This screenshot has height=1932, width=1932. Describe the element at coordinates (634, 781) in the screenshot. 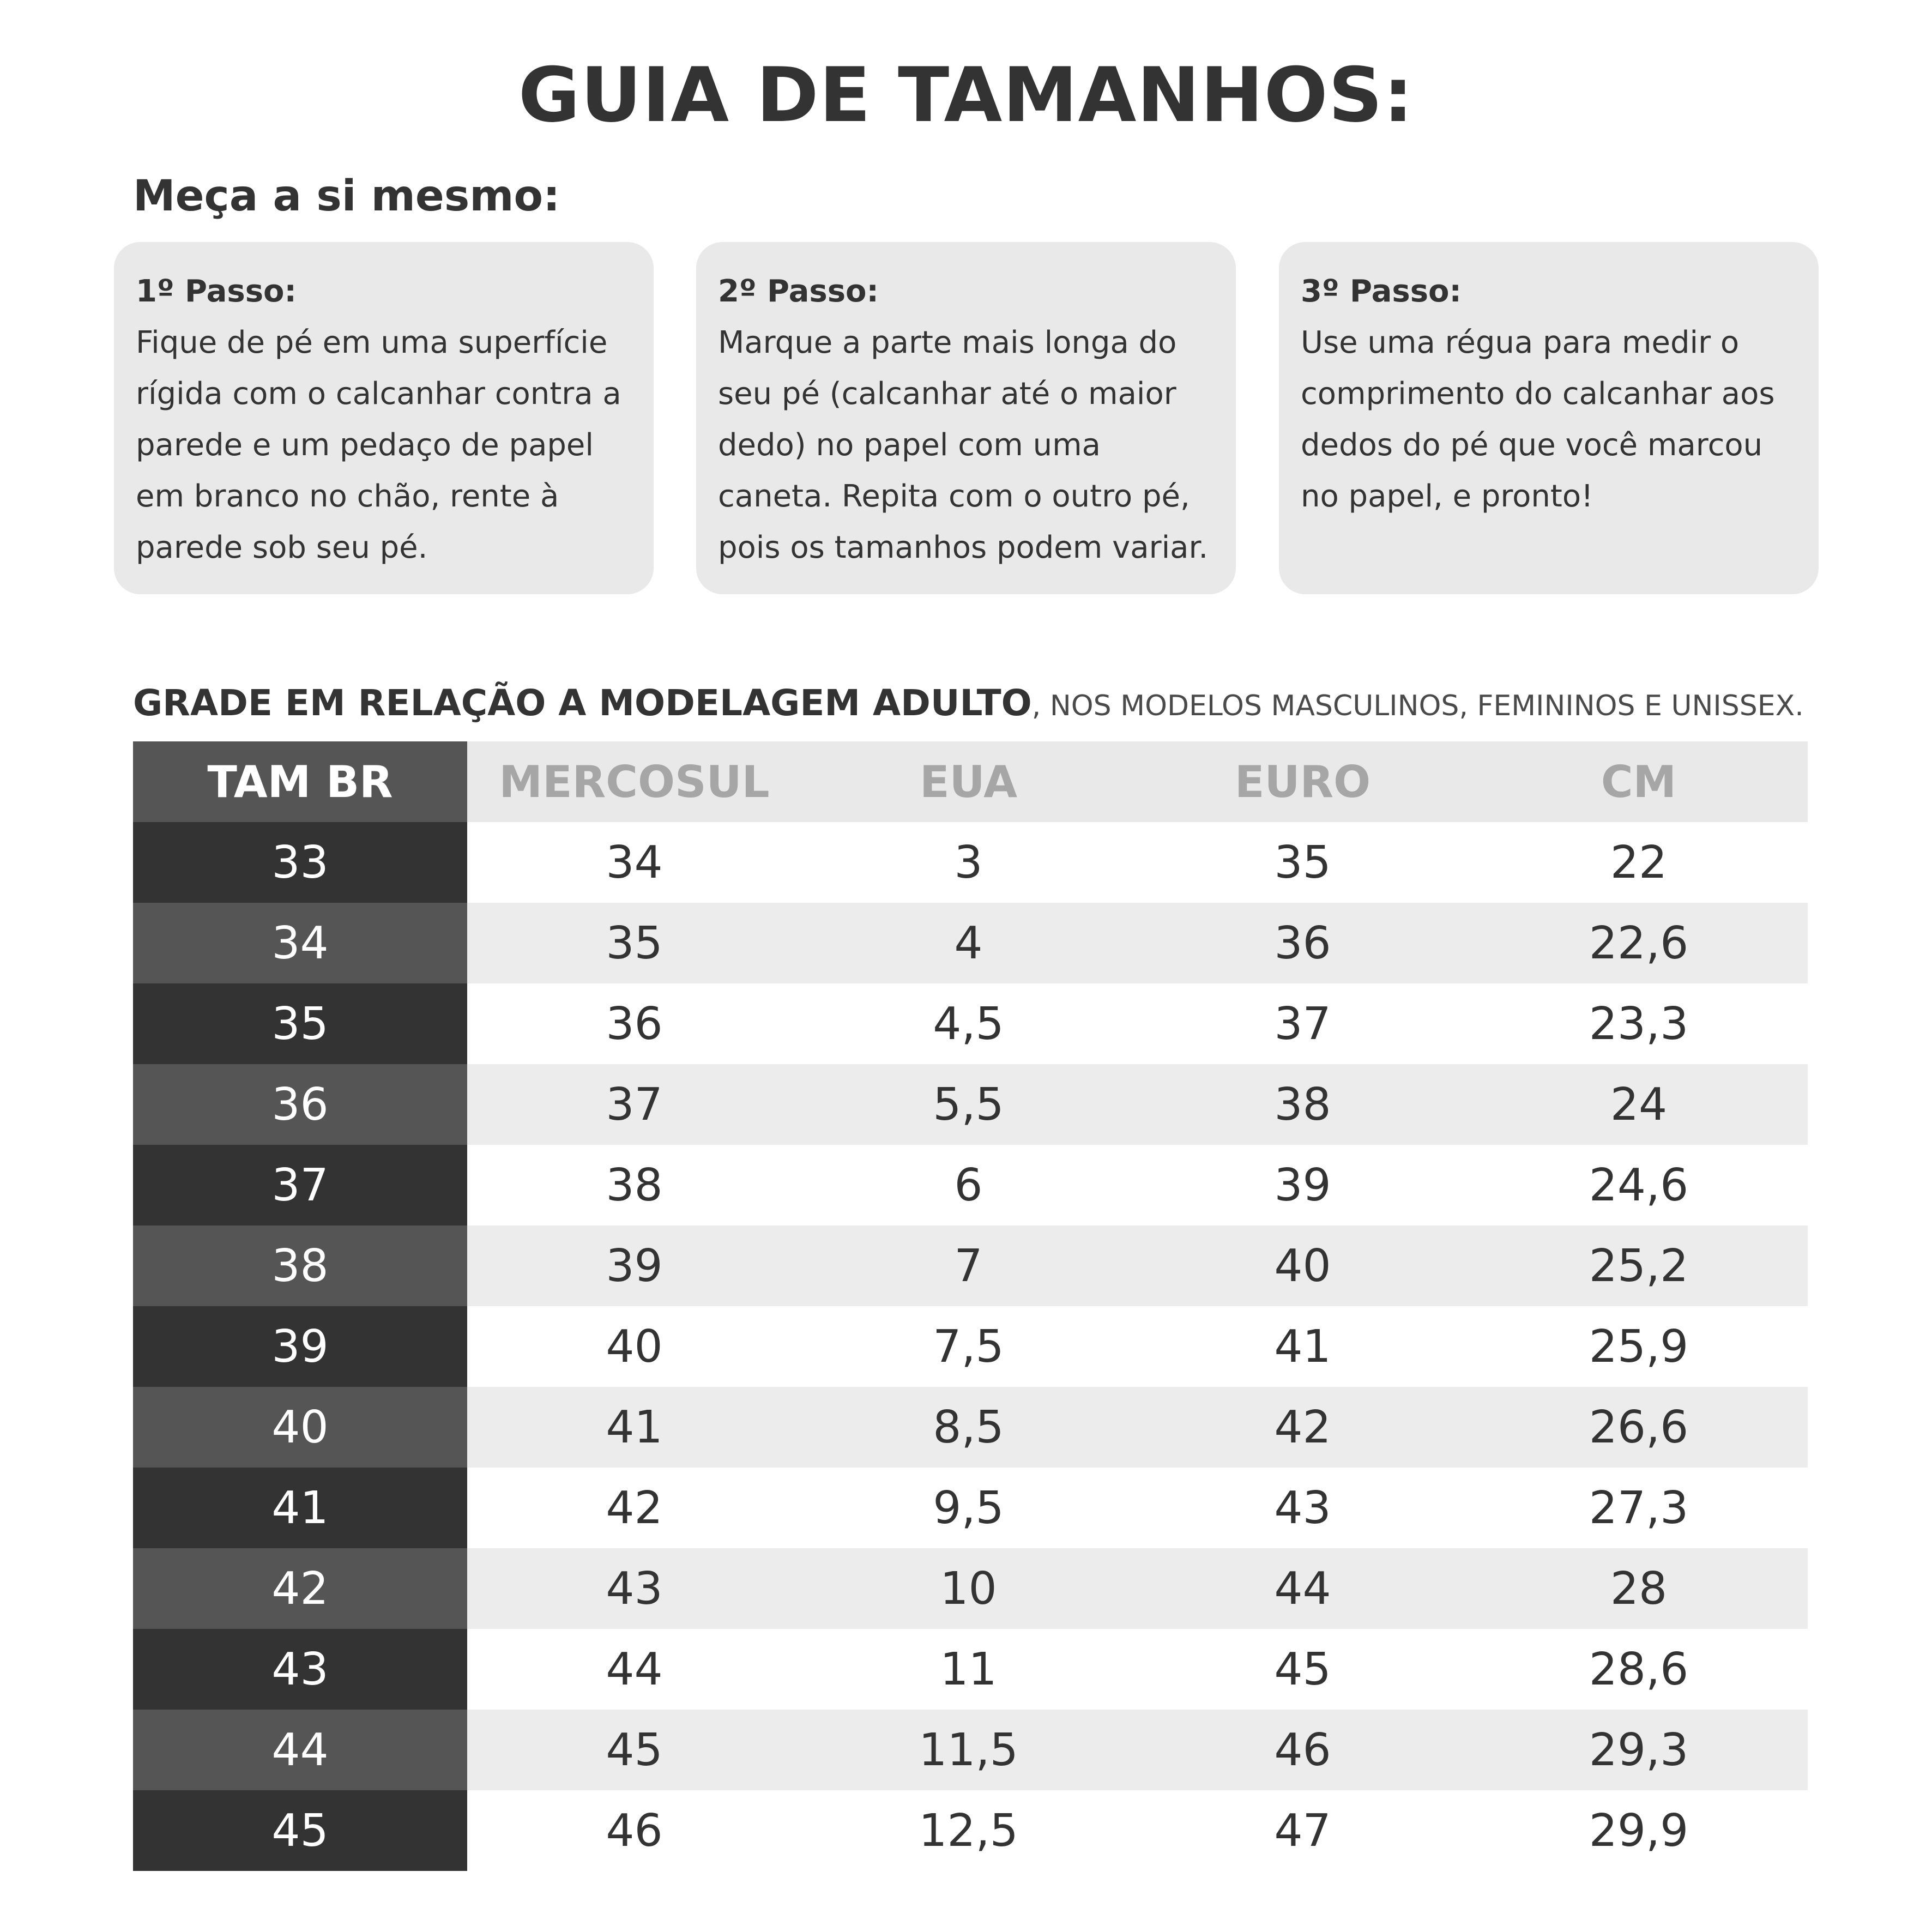

I see `header-mercosul: MERCOSUL` at that location.